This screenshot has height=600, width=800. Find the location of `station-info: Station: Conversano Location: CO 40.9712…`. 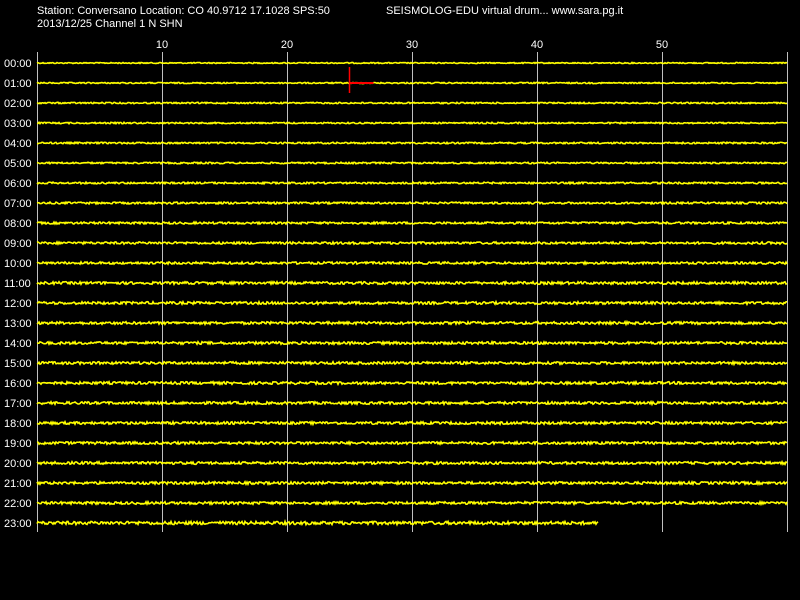

station-info: Station: Conversano Location: CO 40.9712… is located at coordinates (183, 11).